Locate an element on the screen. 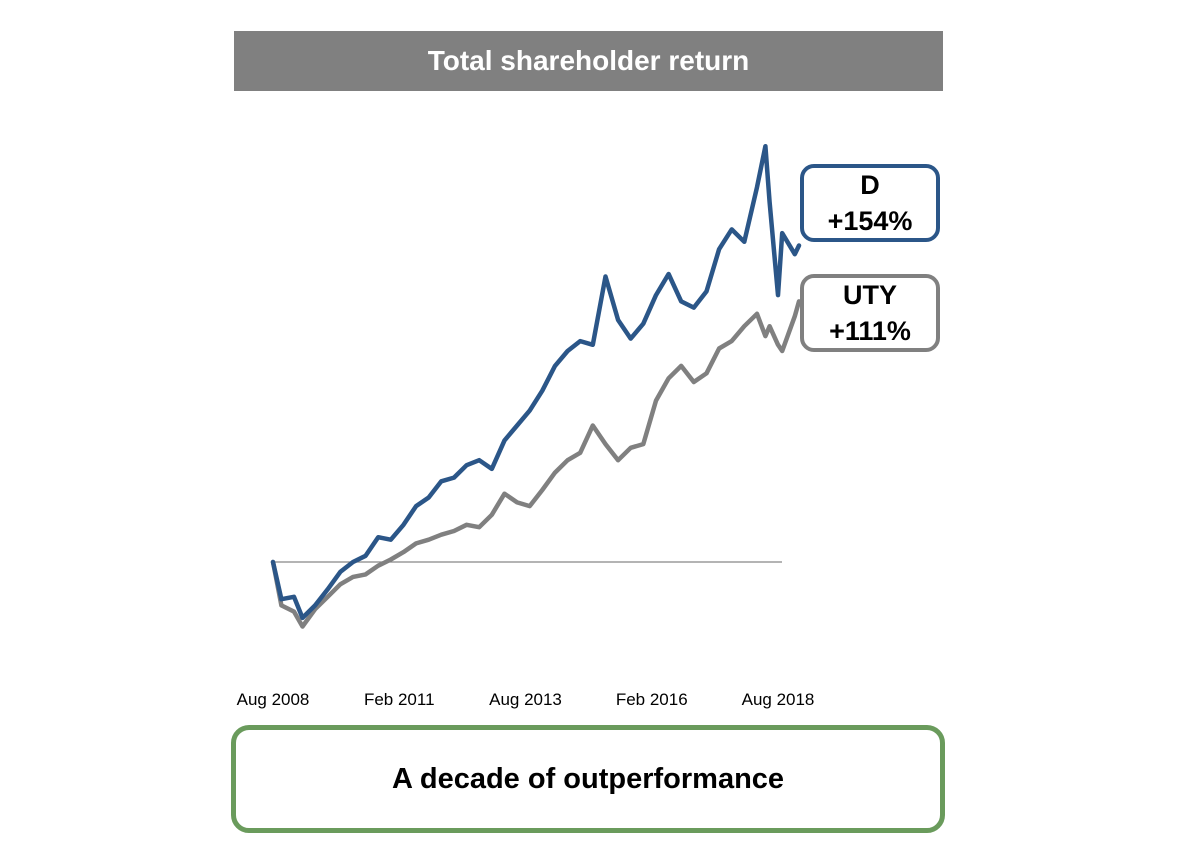 The image size is (1182, 868). legend-uty-name: UTY is located at coordinates (870, 295).